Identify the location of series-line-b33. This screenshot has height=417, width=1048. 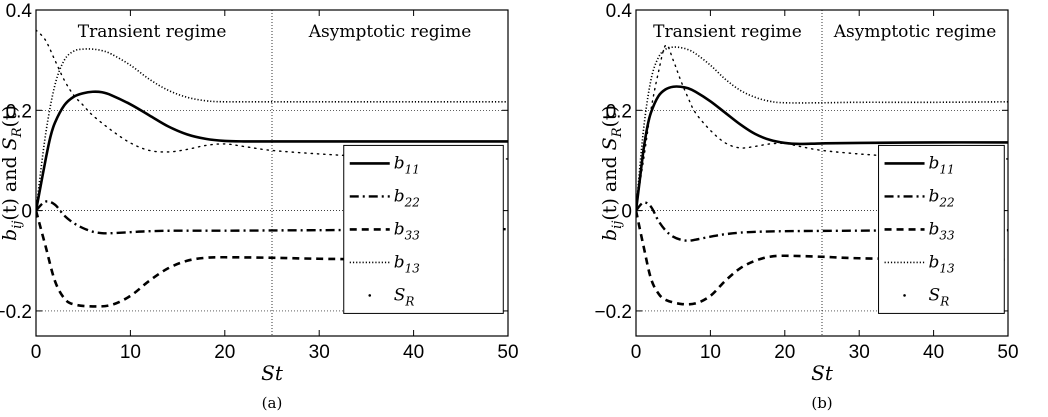
(272, 259).